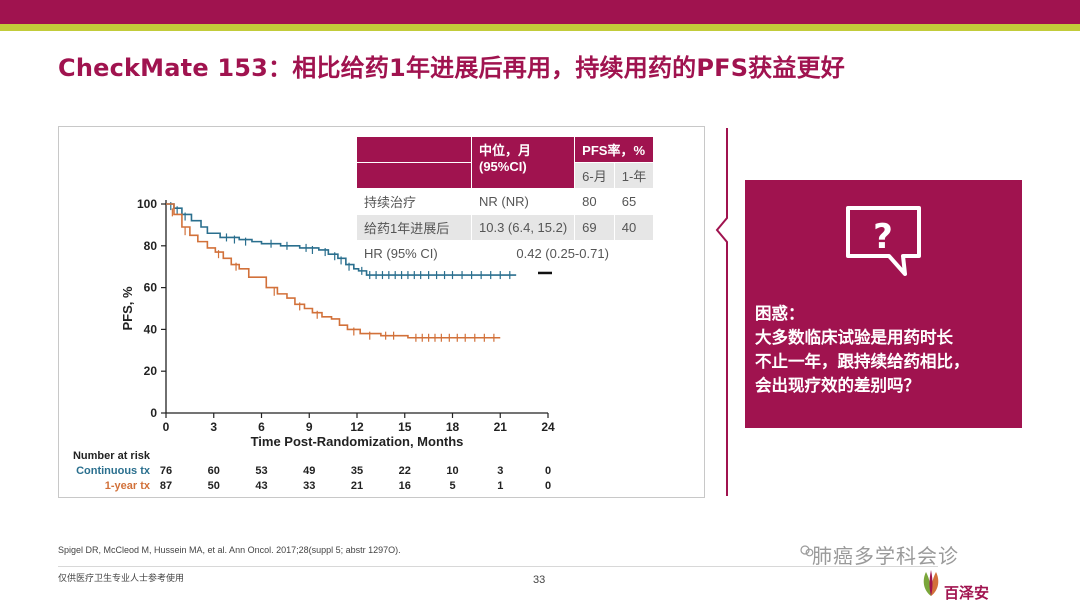 The width and height of the screenshot is (1080, 608). I want to click on row-median-1year: 10.3 (6.4, 15.2), so click(523, 227).